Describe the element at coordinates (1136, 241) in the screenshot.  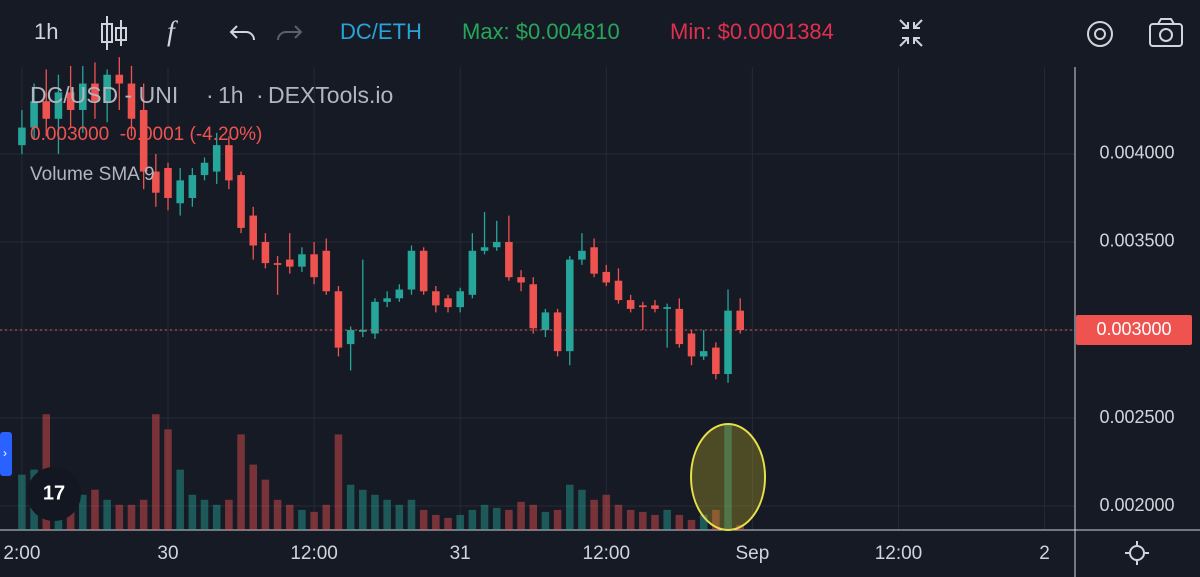
I see `y-tick-label: 0.003500` at that location.